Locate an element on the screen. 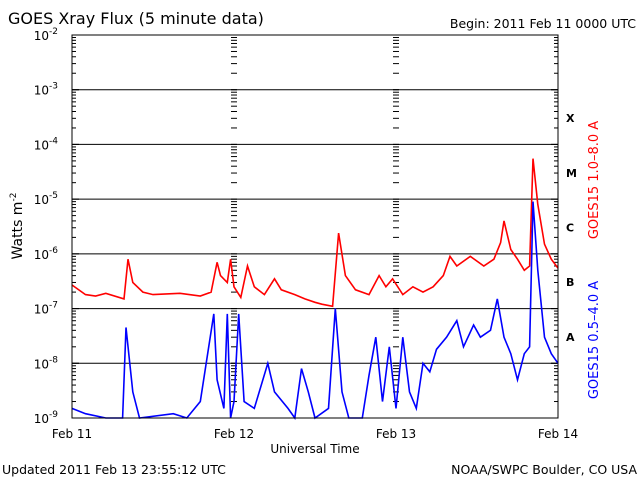 The width and height of the screenshot is (640, 484). x-tick-label: Feb 13 is located at coordinates (396, 434).